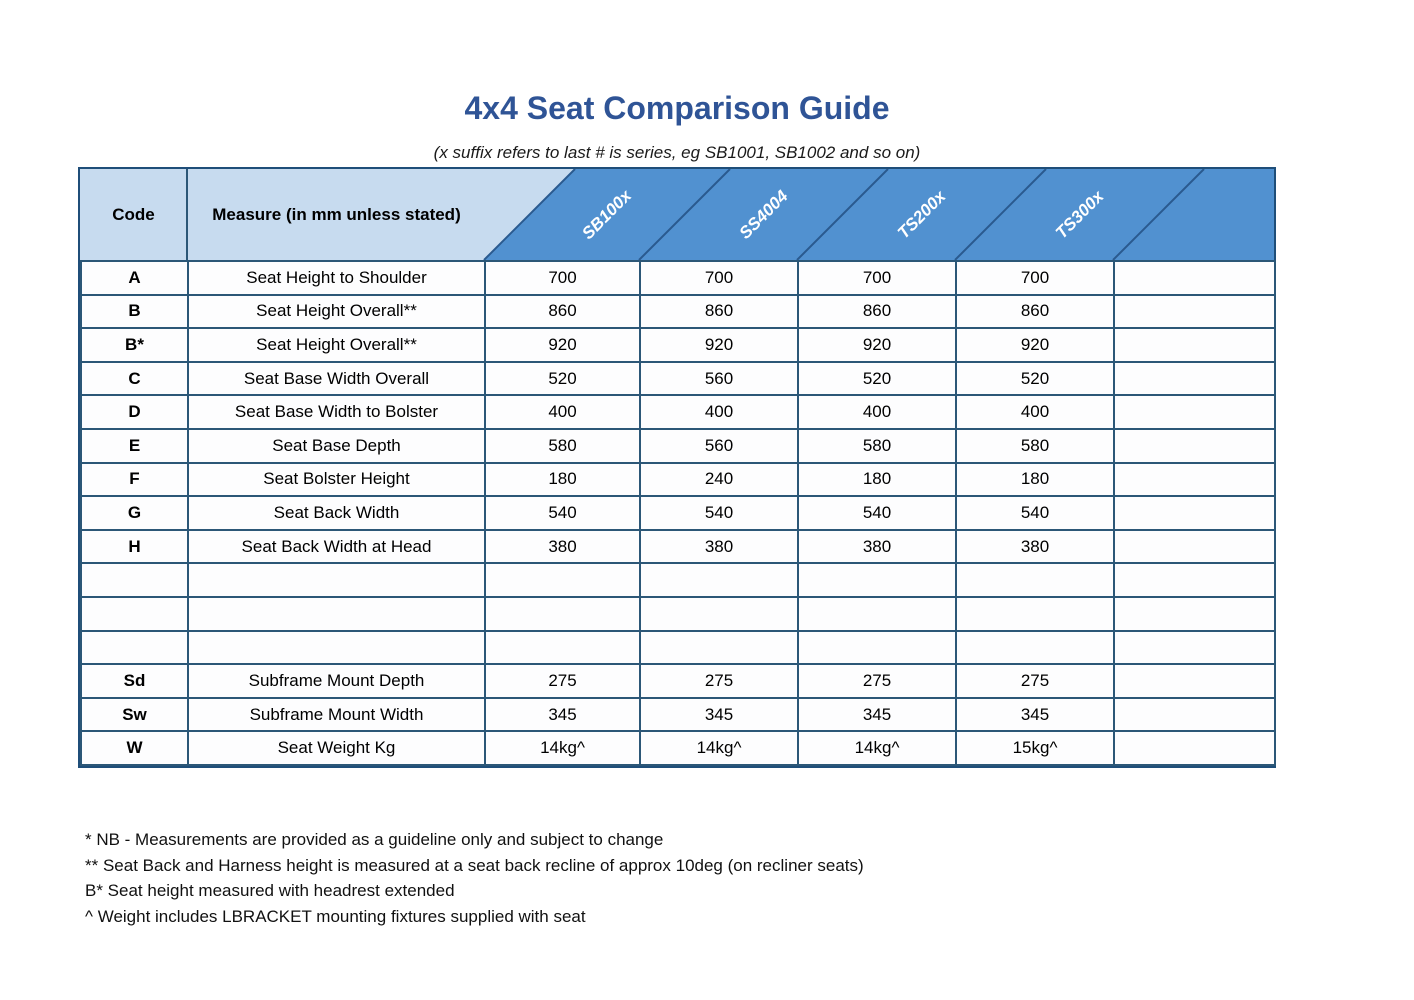 This screenshot has width=1414, height=1000. Describe the element at coordinates (336, 681) in the screenshot. I see `row-measure: Subframe Mount Depth` at that location.